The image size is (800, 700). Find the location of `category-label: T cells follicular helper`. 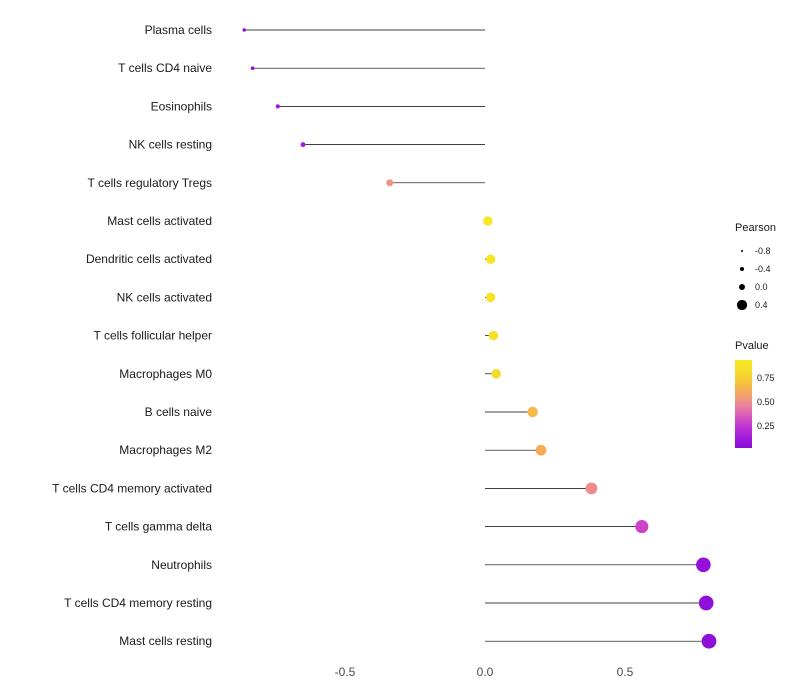

category-label: T cells follicular helper is located at coordinates (153, 336).